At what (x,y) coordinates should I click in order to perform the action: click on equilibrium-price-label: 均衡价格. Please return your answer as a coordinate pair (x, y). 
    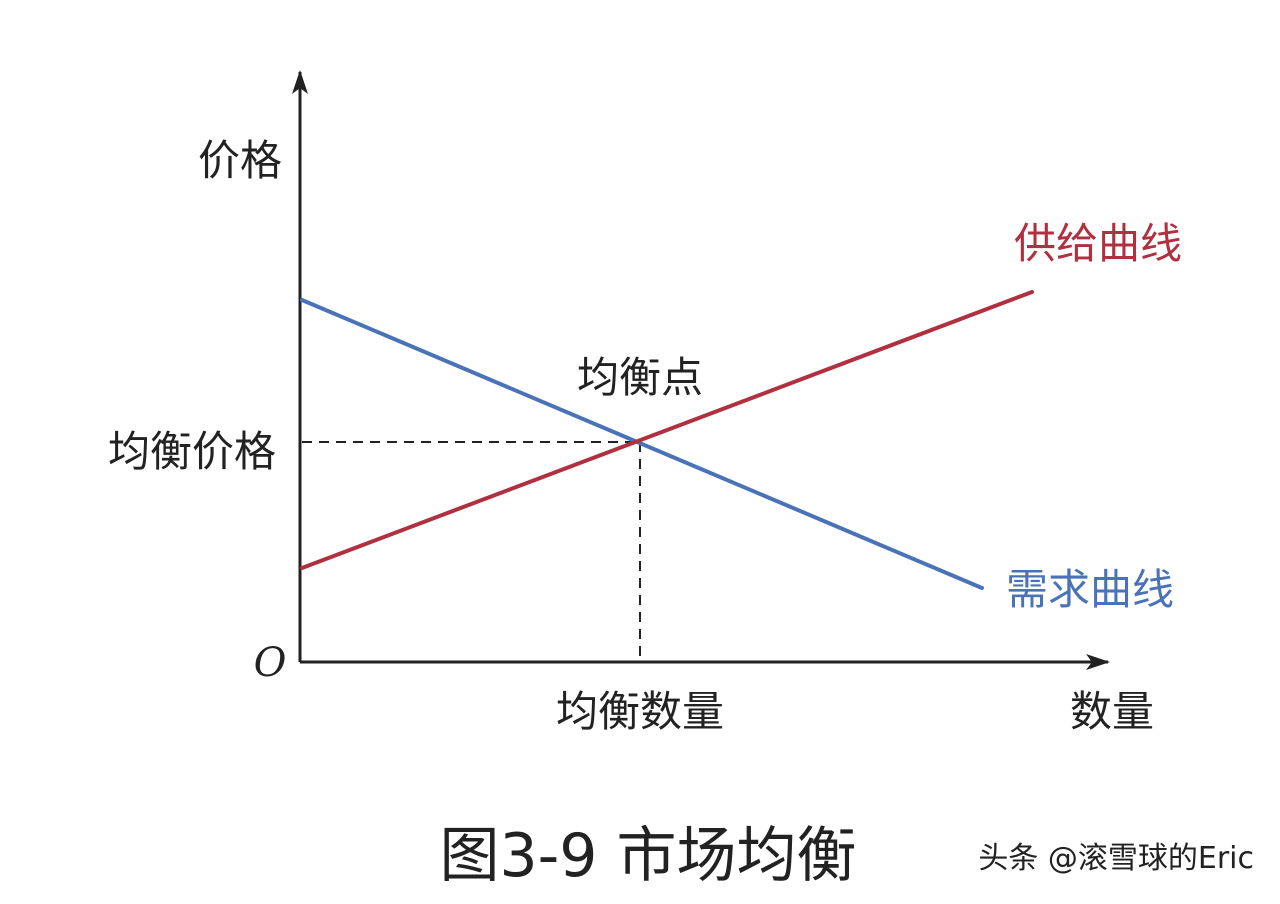
    Looking at the image, I should click on (192, 451).